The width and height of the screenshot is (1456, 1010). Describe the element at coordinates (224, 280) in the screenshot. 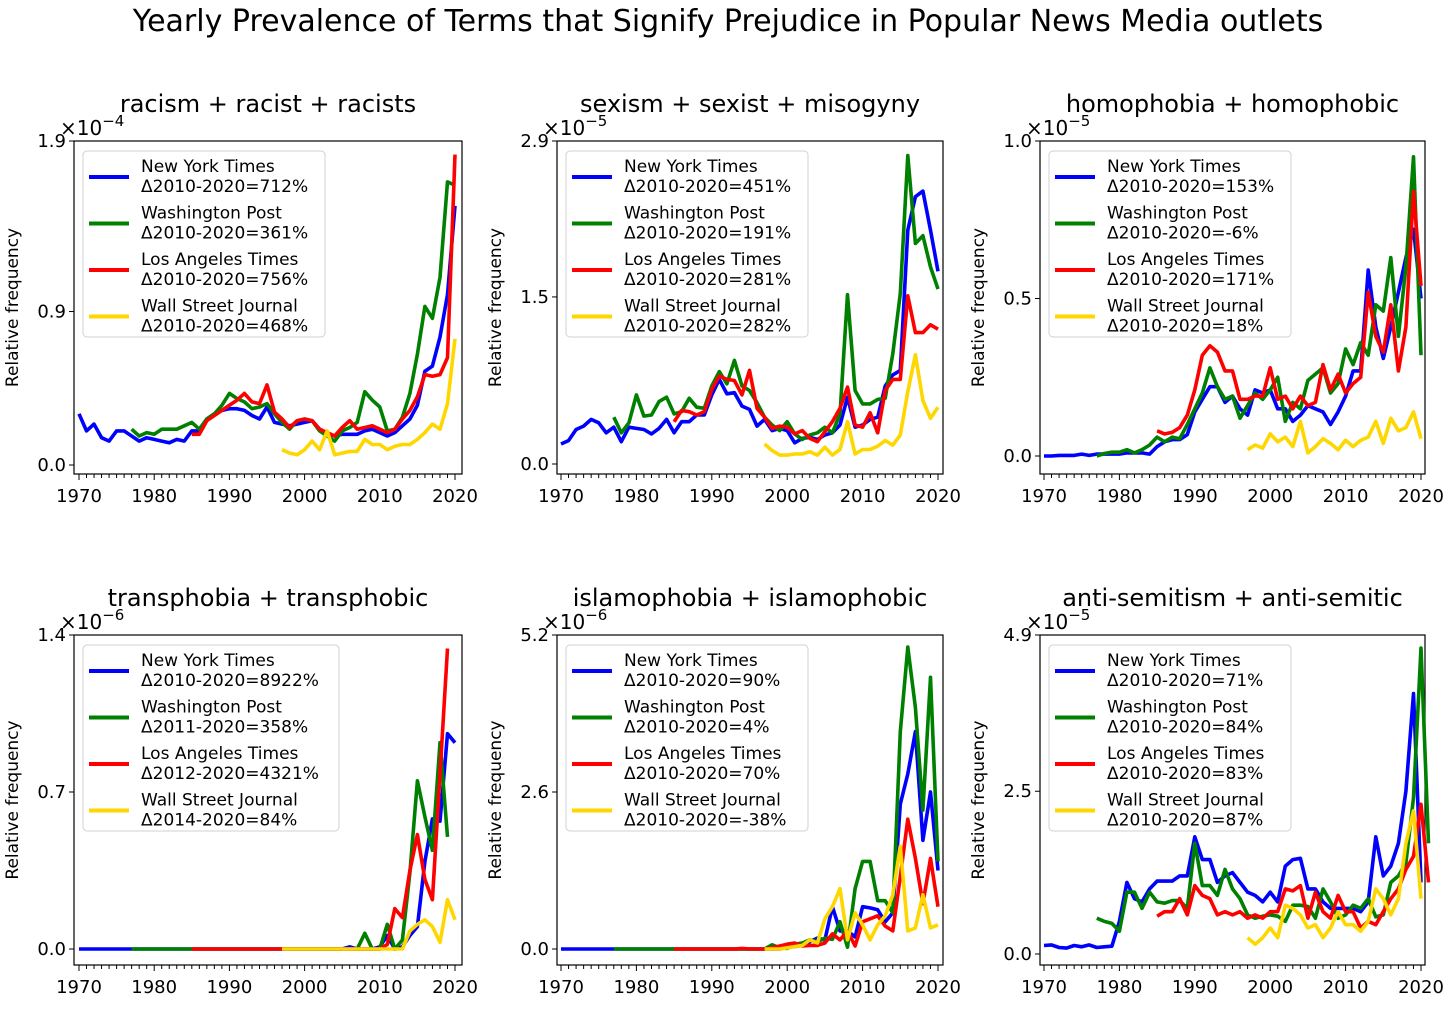

I see `legend-delta: Δ2010-2020=756%` at that location.